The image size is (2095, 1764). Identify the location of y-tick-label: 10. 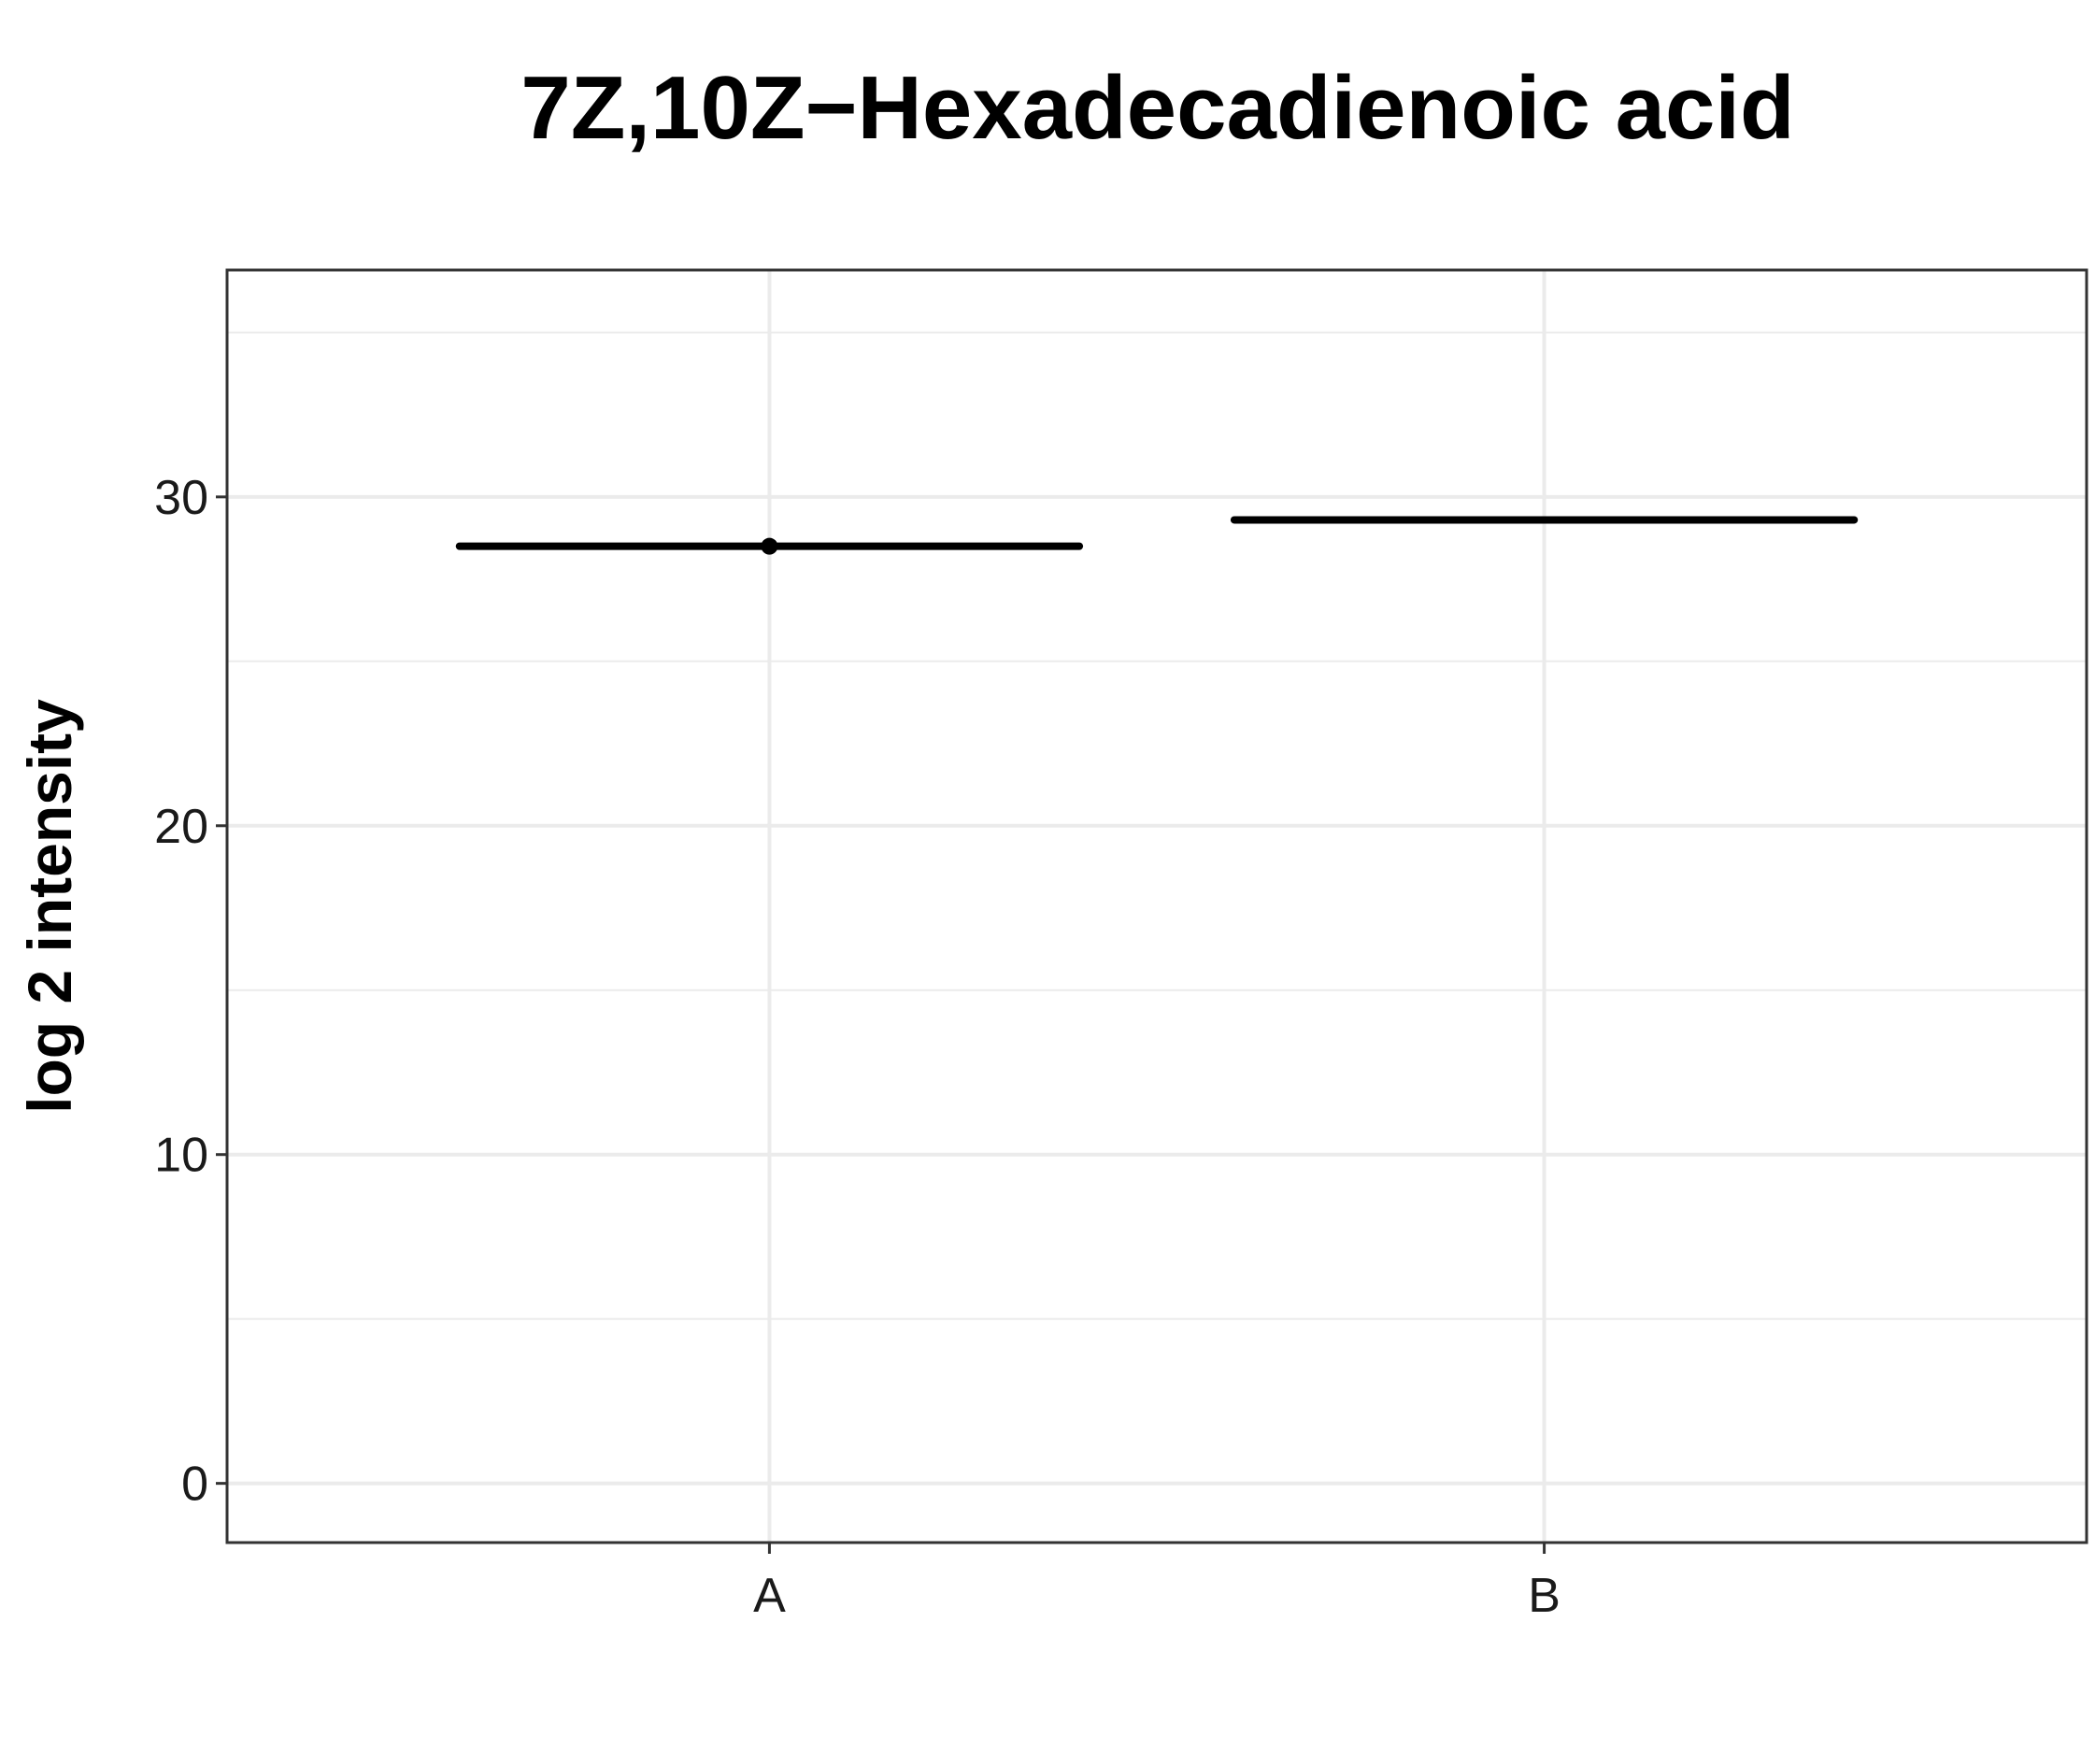
(181, 1156).